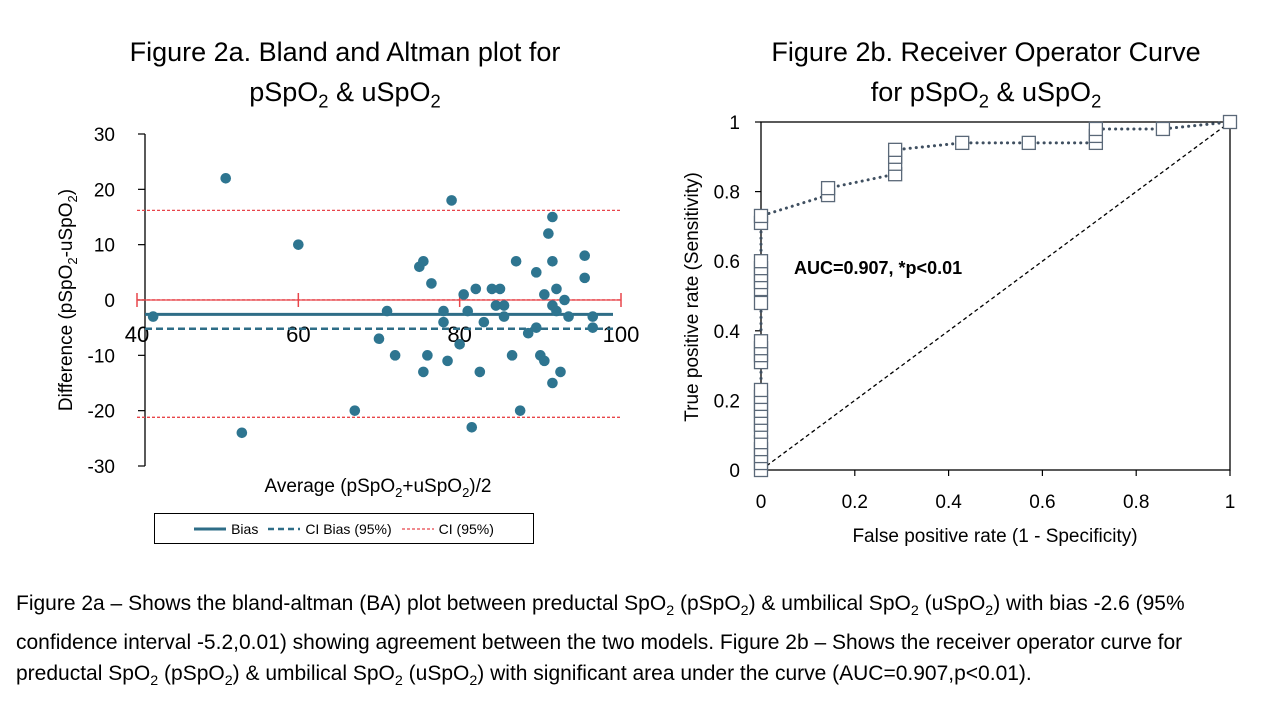 The width and height of the screenshot is (1280, 720). Describe the element at coordinates (855, 502) in the screenshot. I see `x-tick-label: 0.2` at that location.